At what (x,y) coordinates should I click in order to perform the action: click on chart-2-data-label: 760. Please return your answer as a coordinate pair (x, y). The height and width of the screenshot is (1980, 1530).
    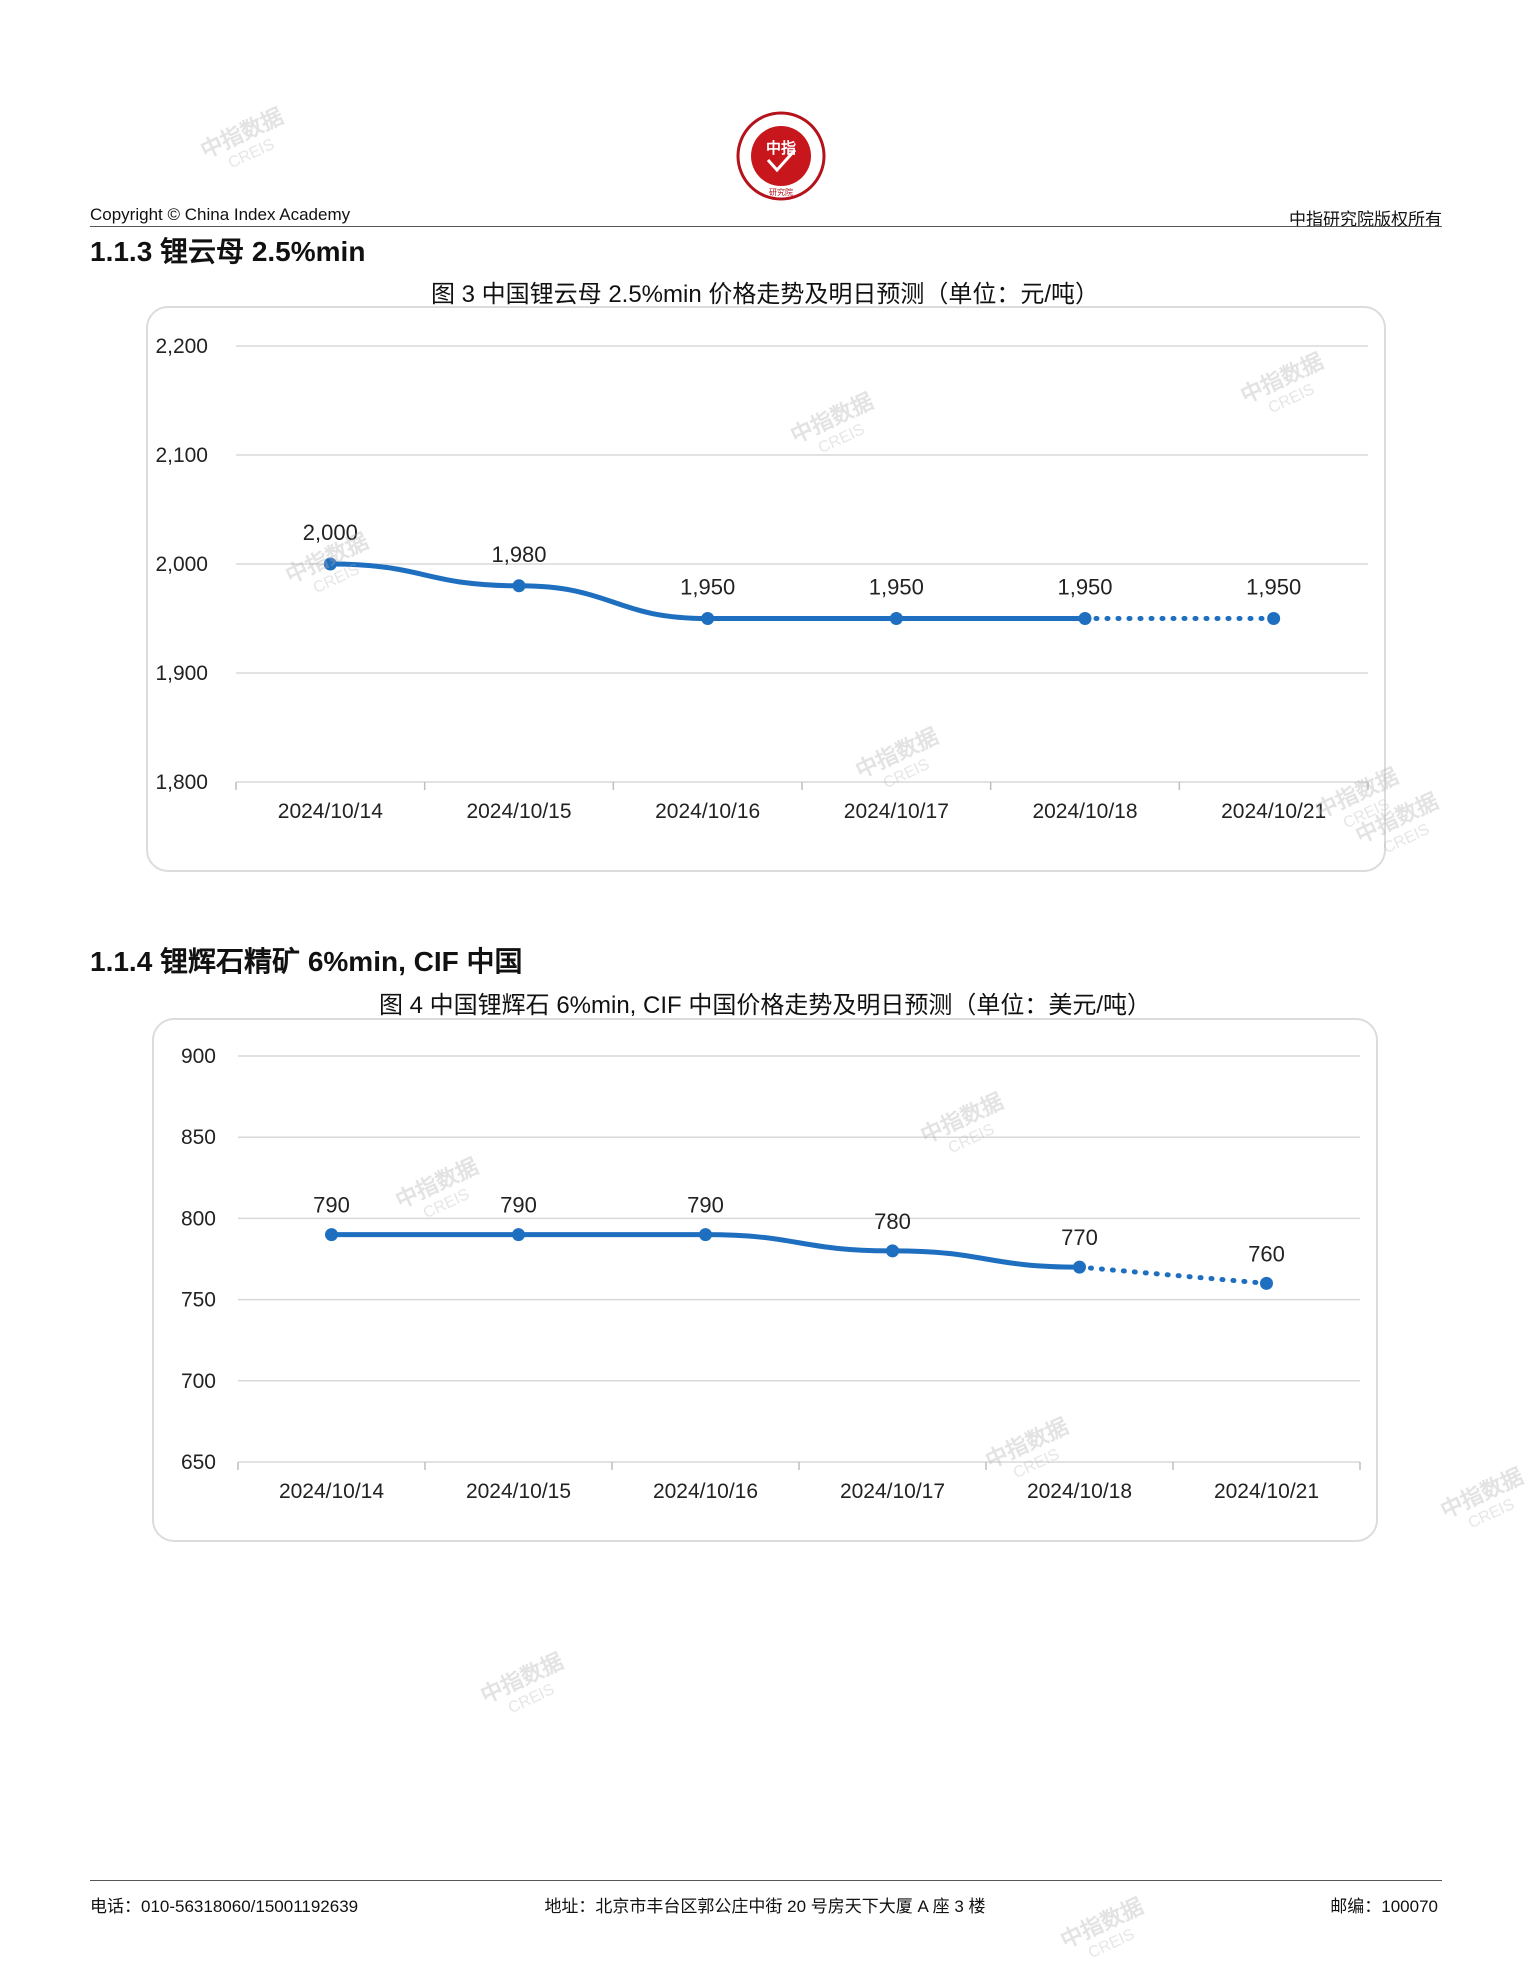
    Looking at the image, I should click on (1266, 1253).